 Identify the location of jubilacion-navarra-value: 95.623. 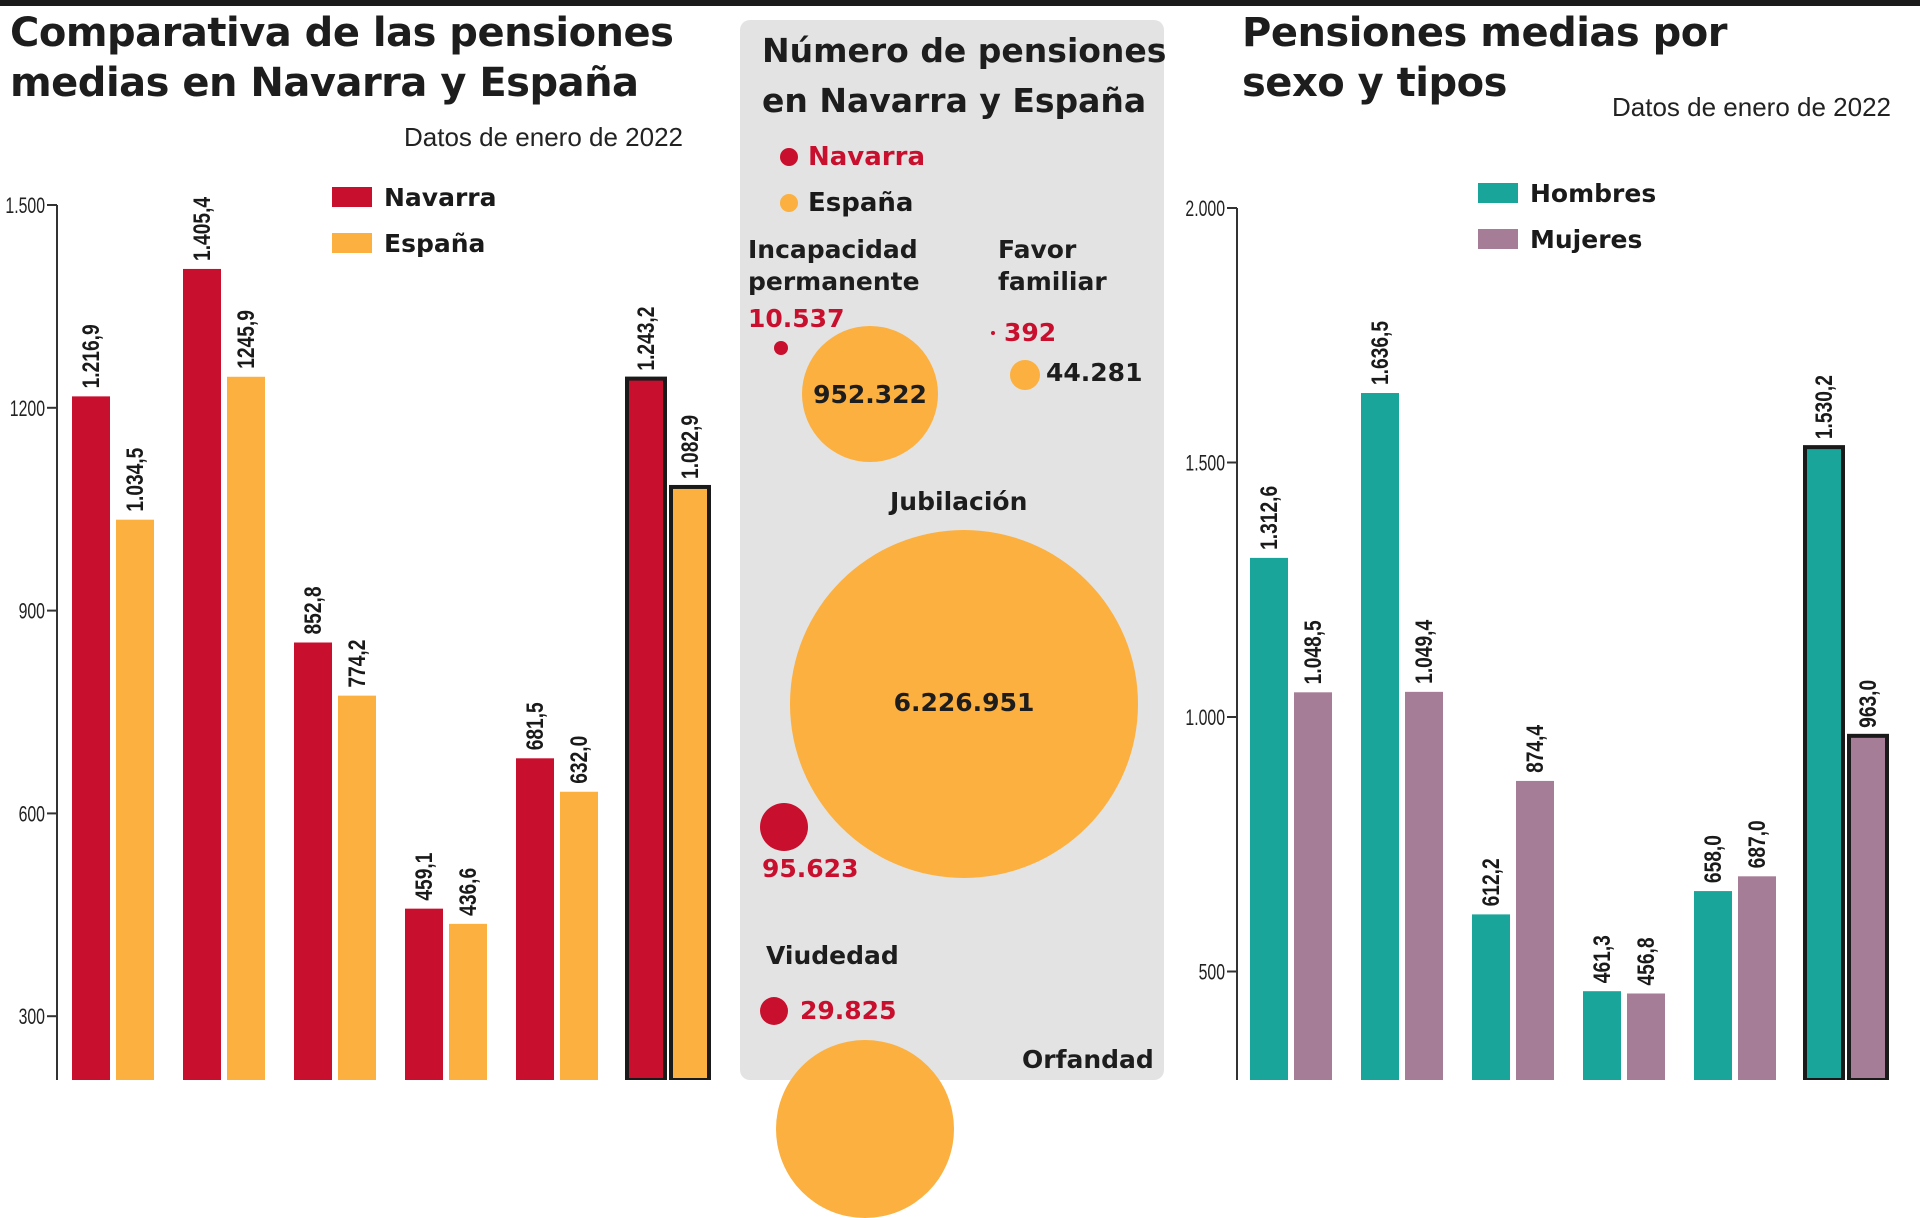
(810, 868).